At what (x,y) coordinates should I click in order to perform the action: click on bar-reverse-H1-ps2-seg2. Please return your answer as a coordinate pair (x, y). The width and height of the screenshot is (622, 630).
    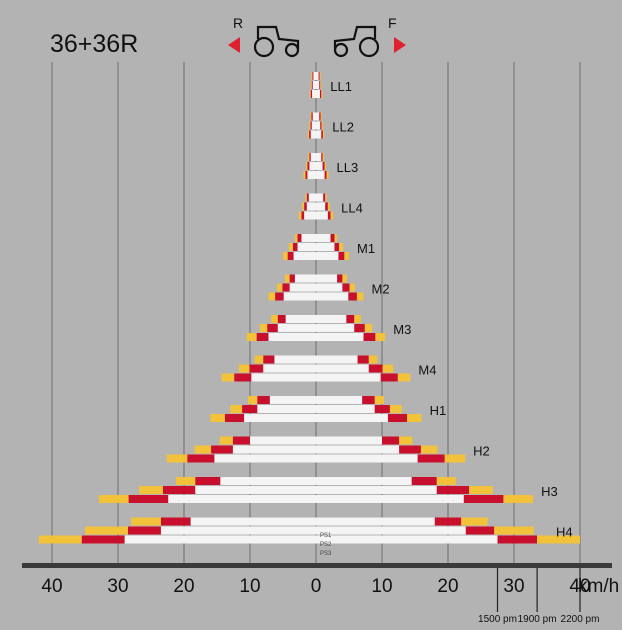
    Looking at the image, I should click on (250, 409).